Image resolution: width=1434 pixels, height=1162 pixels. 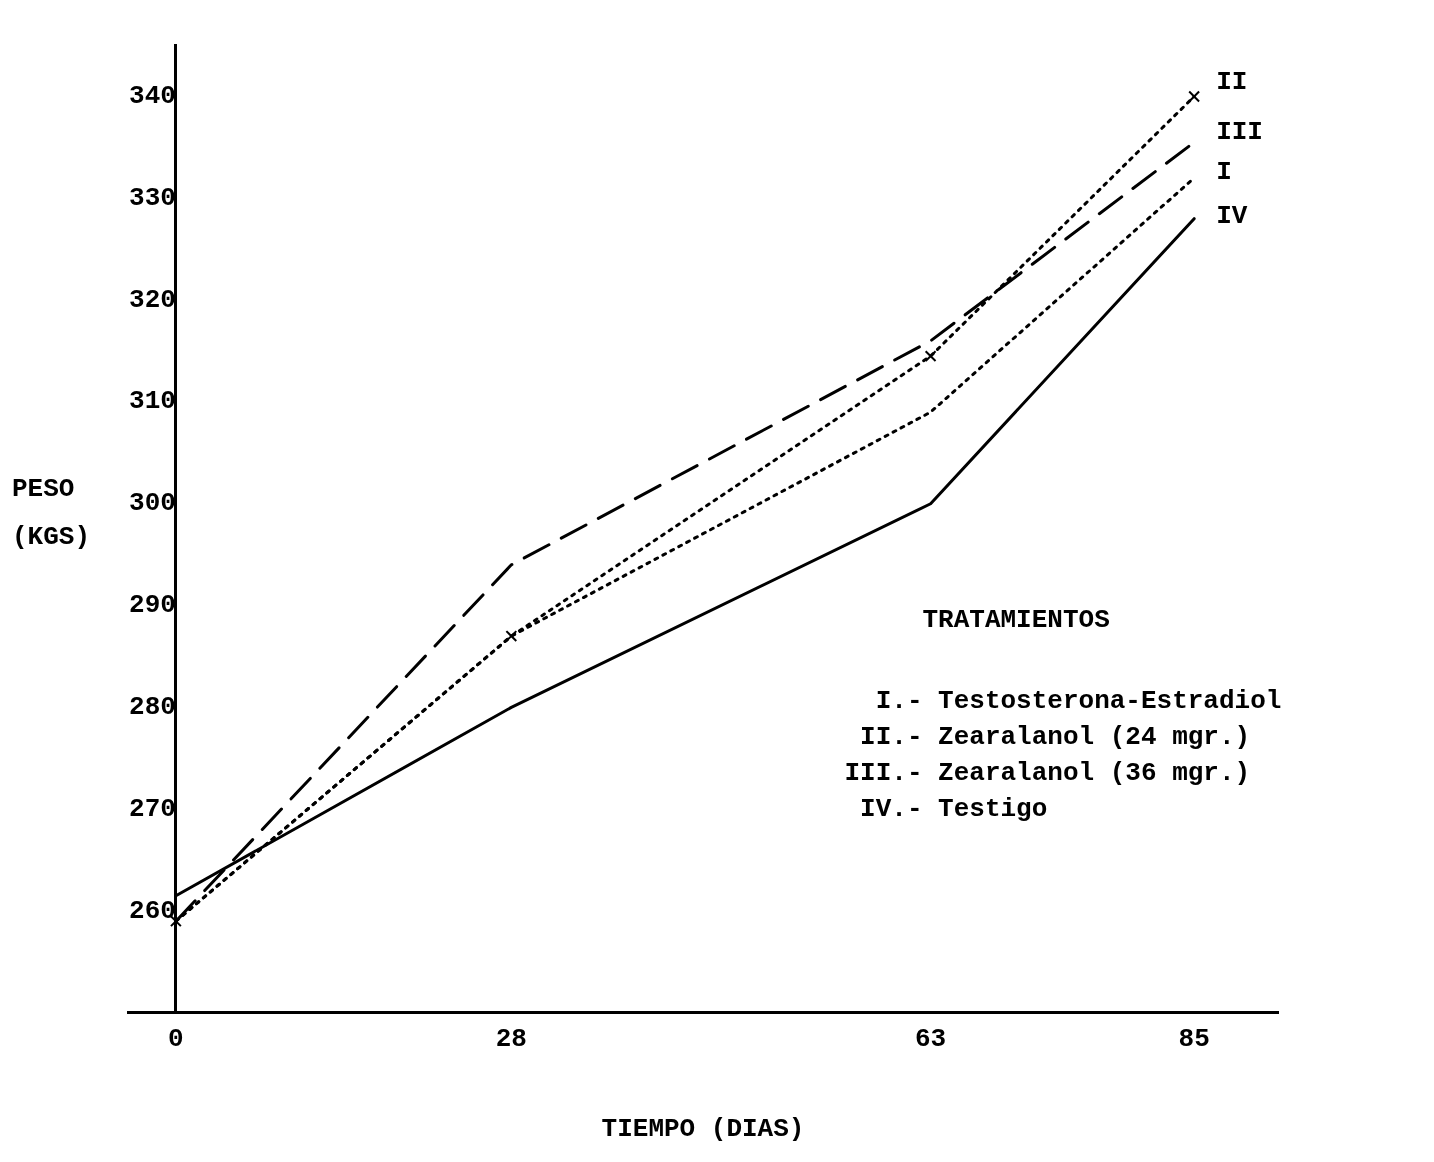 What do you see at coordinates (1194, 1038) in the screenshot?
I see `x-tick-label: 85` at bounding box center [1194, 1038].